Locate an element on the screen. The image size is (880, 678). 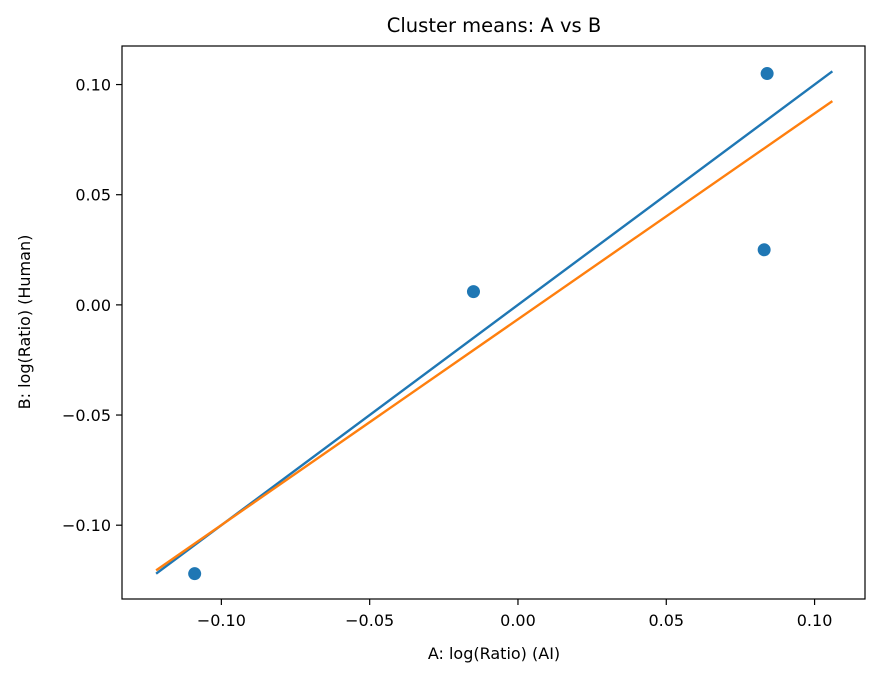
y-axis-label: B: log(Ratio) (Human) is located at coordinates (24, 322).